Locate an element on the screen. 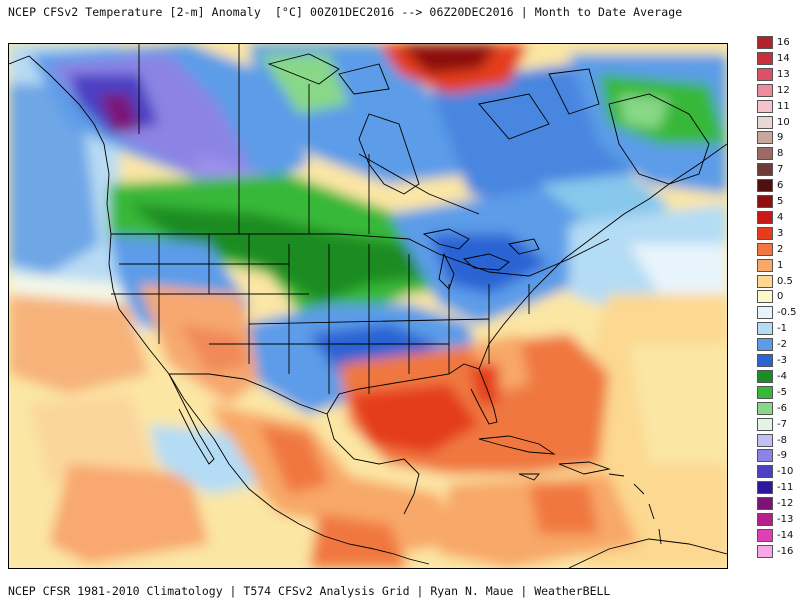 Image resolution: width=807 pixels, height=606 pixels. legend-label: -6 is located at coordinates (782, 408).